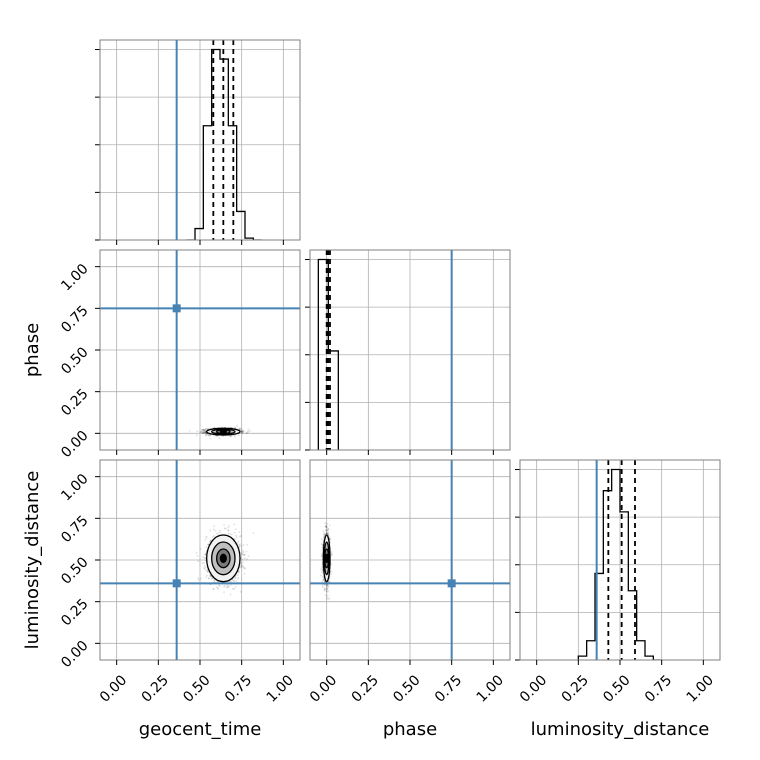  I want to click on panel-content, so click(200, 560).